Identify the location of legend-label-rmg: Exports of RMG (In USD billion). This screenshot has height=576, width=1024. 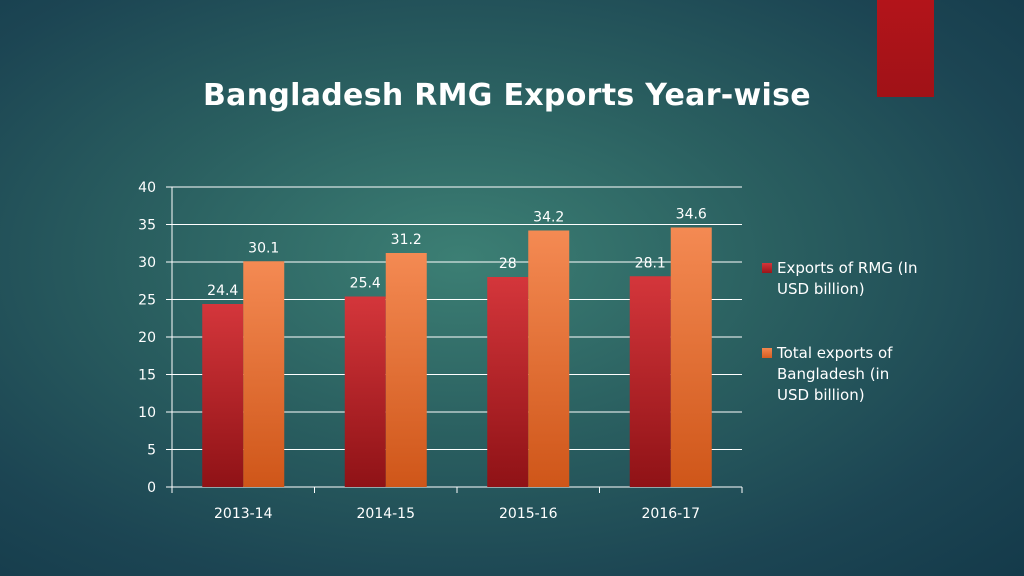
(847, 278).